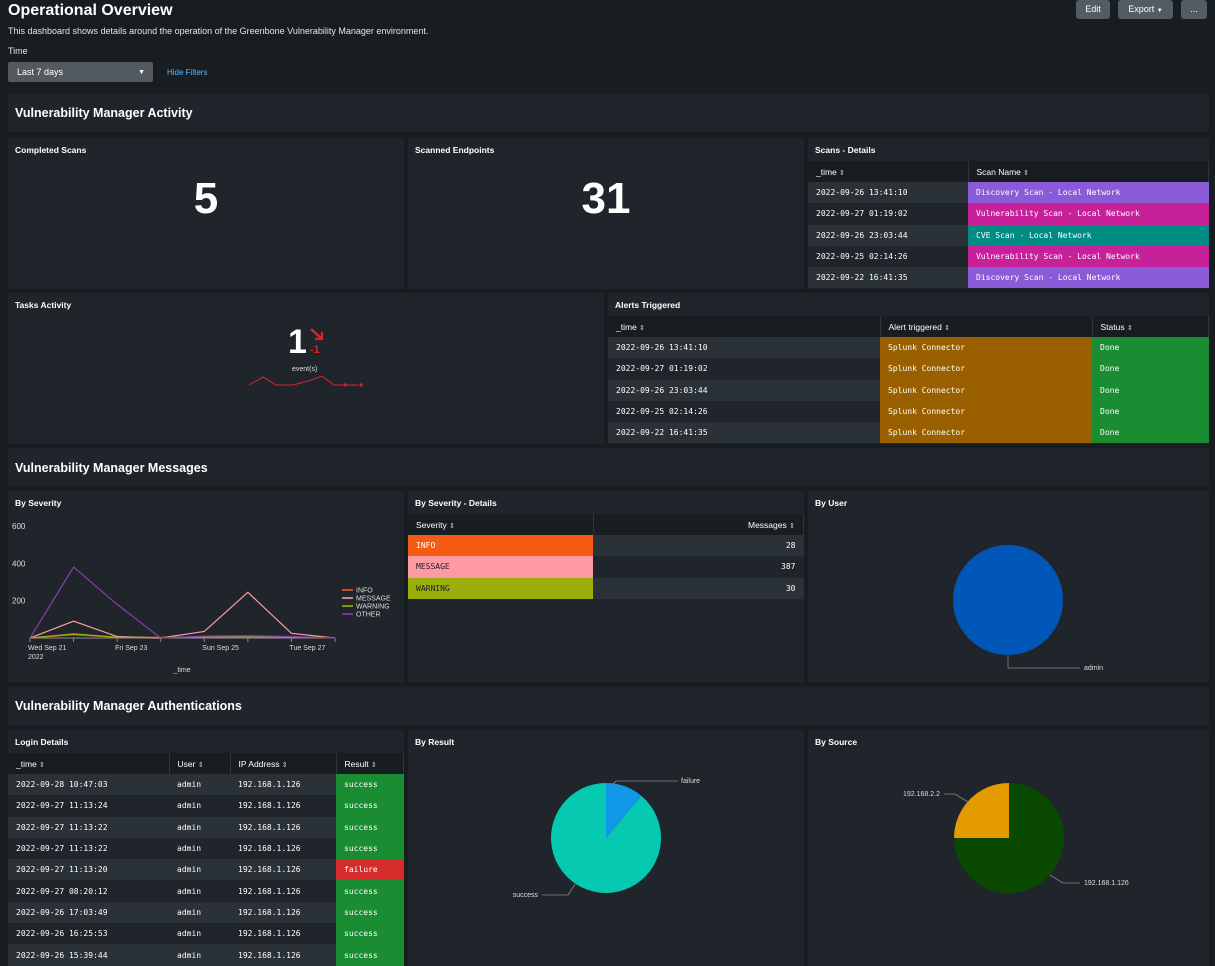 Image resolution: width=1215 pixels, height=966 pixels. I want to click on tasks-activity-delta: -1, so click(315, 350).